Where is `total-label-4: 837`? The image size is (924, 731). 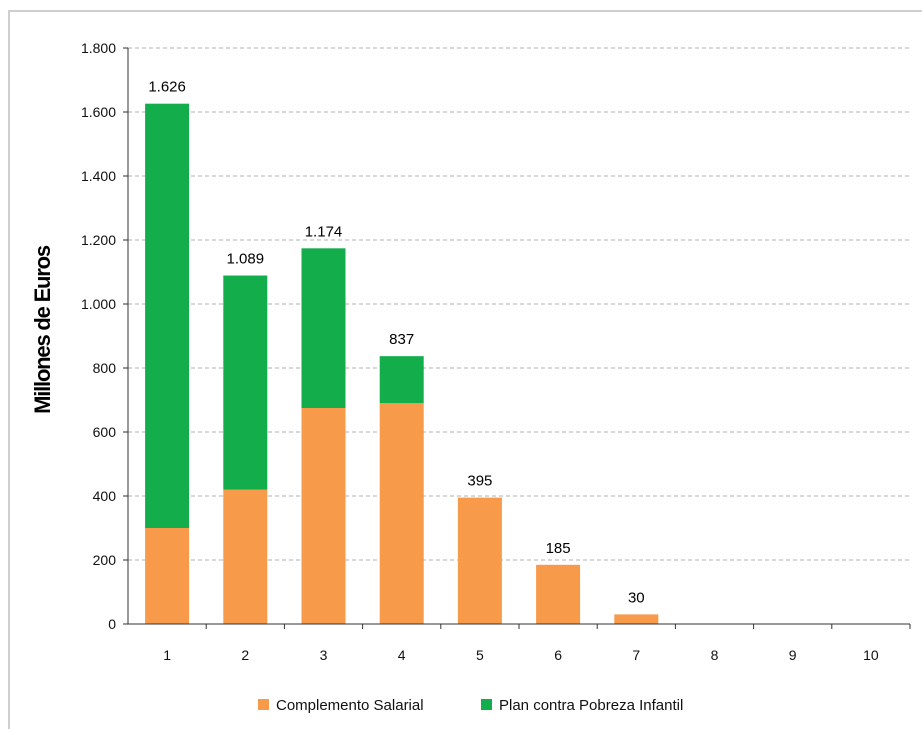 total-label-4: 837 is located at coordinates (401, 339).